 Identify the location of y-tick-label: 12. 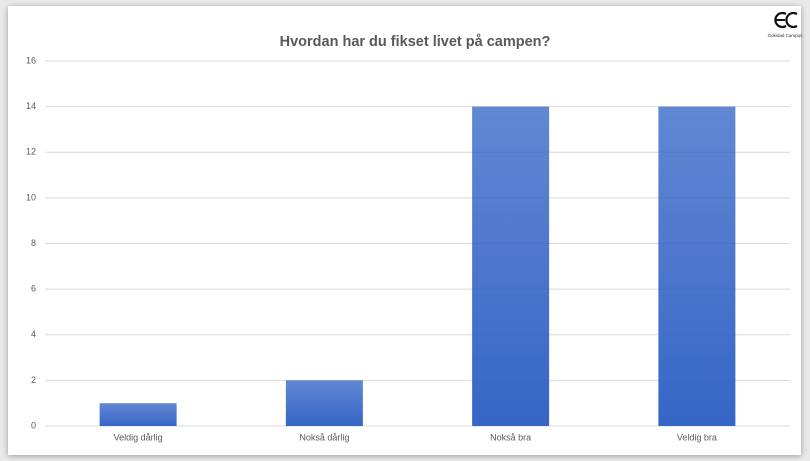
(31, 152).